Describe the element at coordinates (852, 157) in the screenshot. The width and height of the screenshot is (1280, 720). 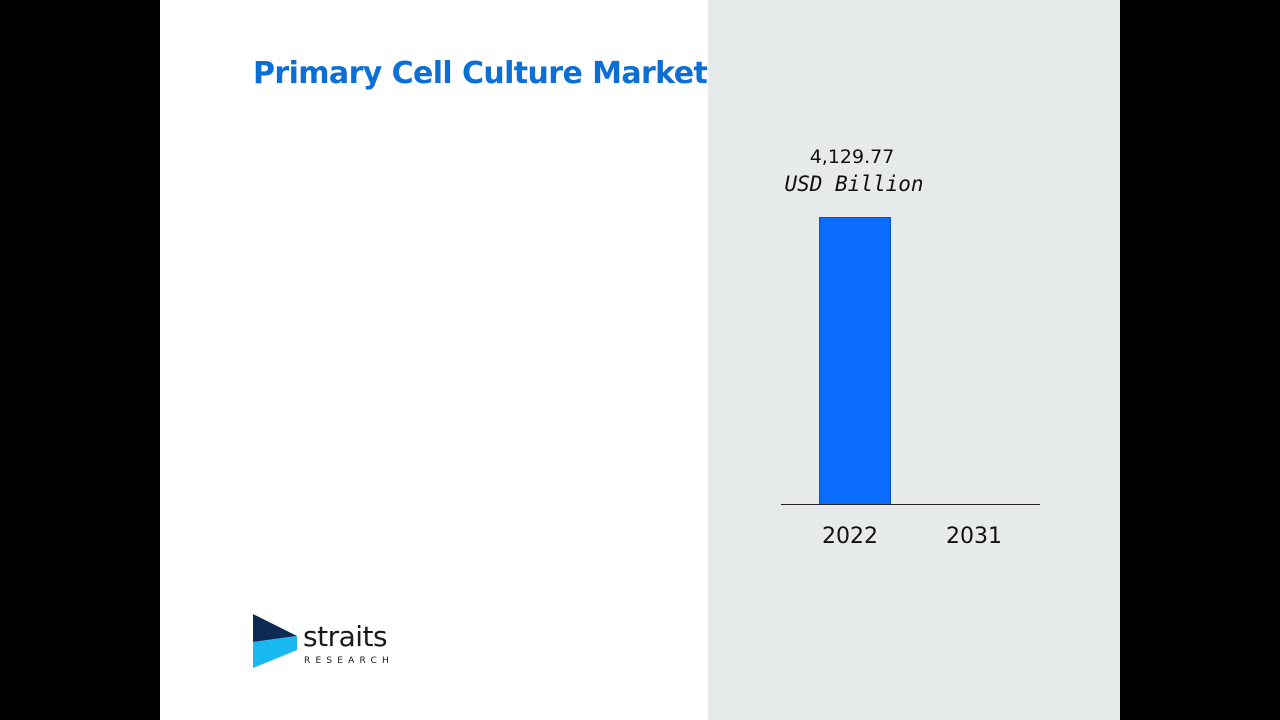
I see `bar-value-label: 4,129.77` at that location.